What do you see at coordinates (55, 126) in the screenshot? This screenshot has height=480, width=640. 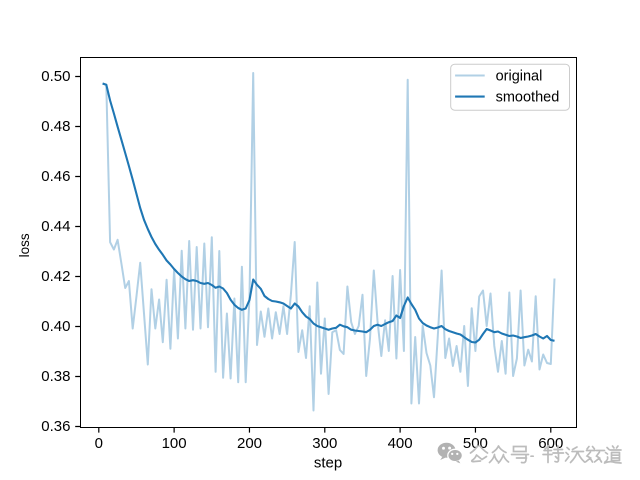 I see `svg-text: 0.48` at bounding box center [55, 126].